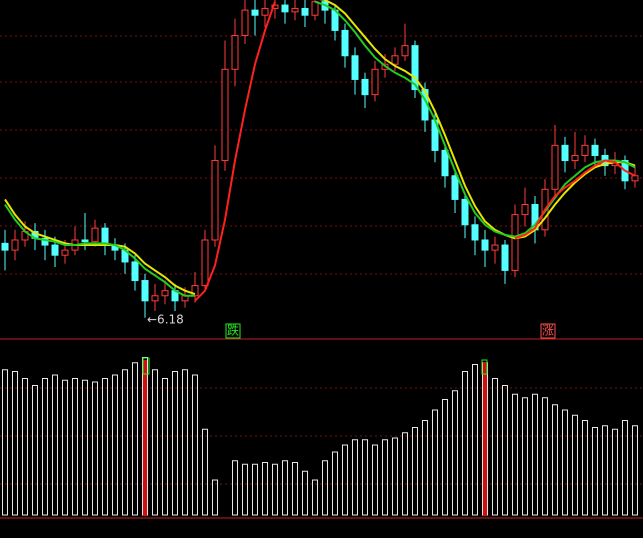  I want to click on signal-top, so click(484, 367).